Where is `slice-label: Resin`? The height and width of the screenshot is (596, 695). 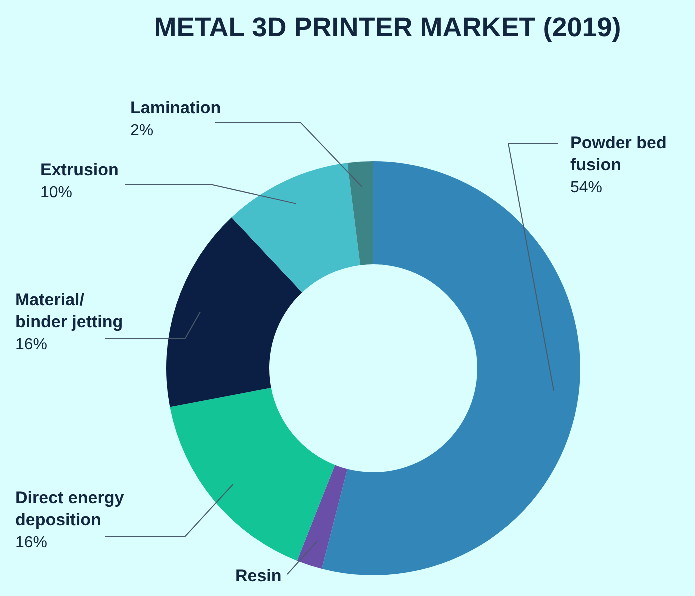 slice-label: Resin is located at coordinates (259, 576).